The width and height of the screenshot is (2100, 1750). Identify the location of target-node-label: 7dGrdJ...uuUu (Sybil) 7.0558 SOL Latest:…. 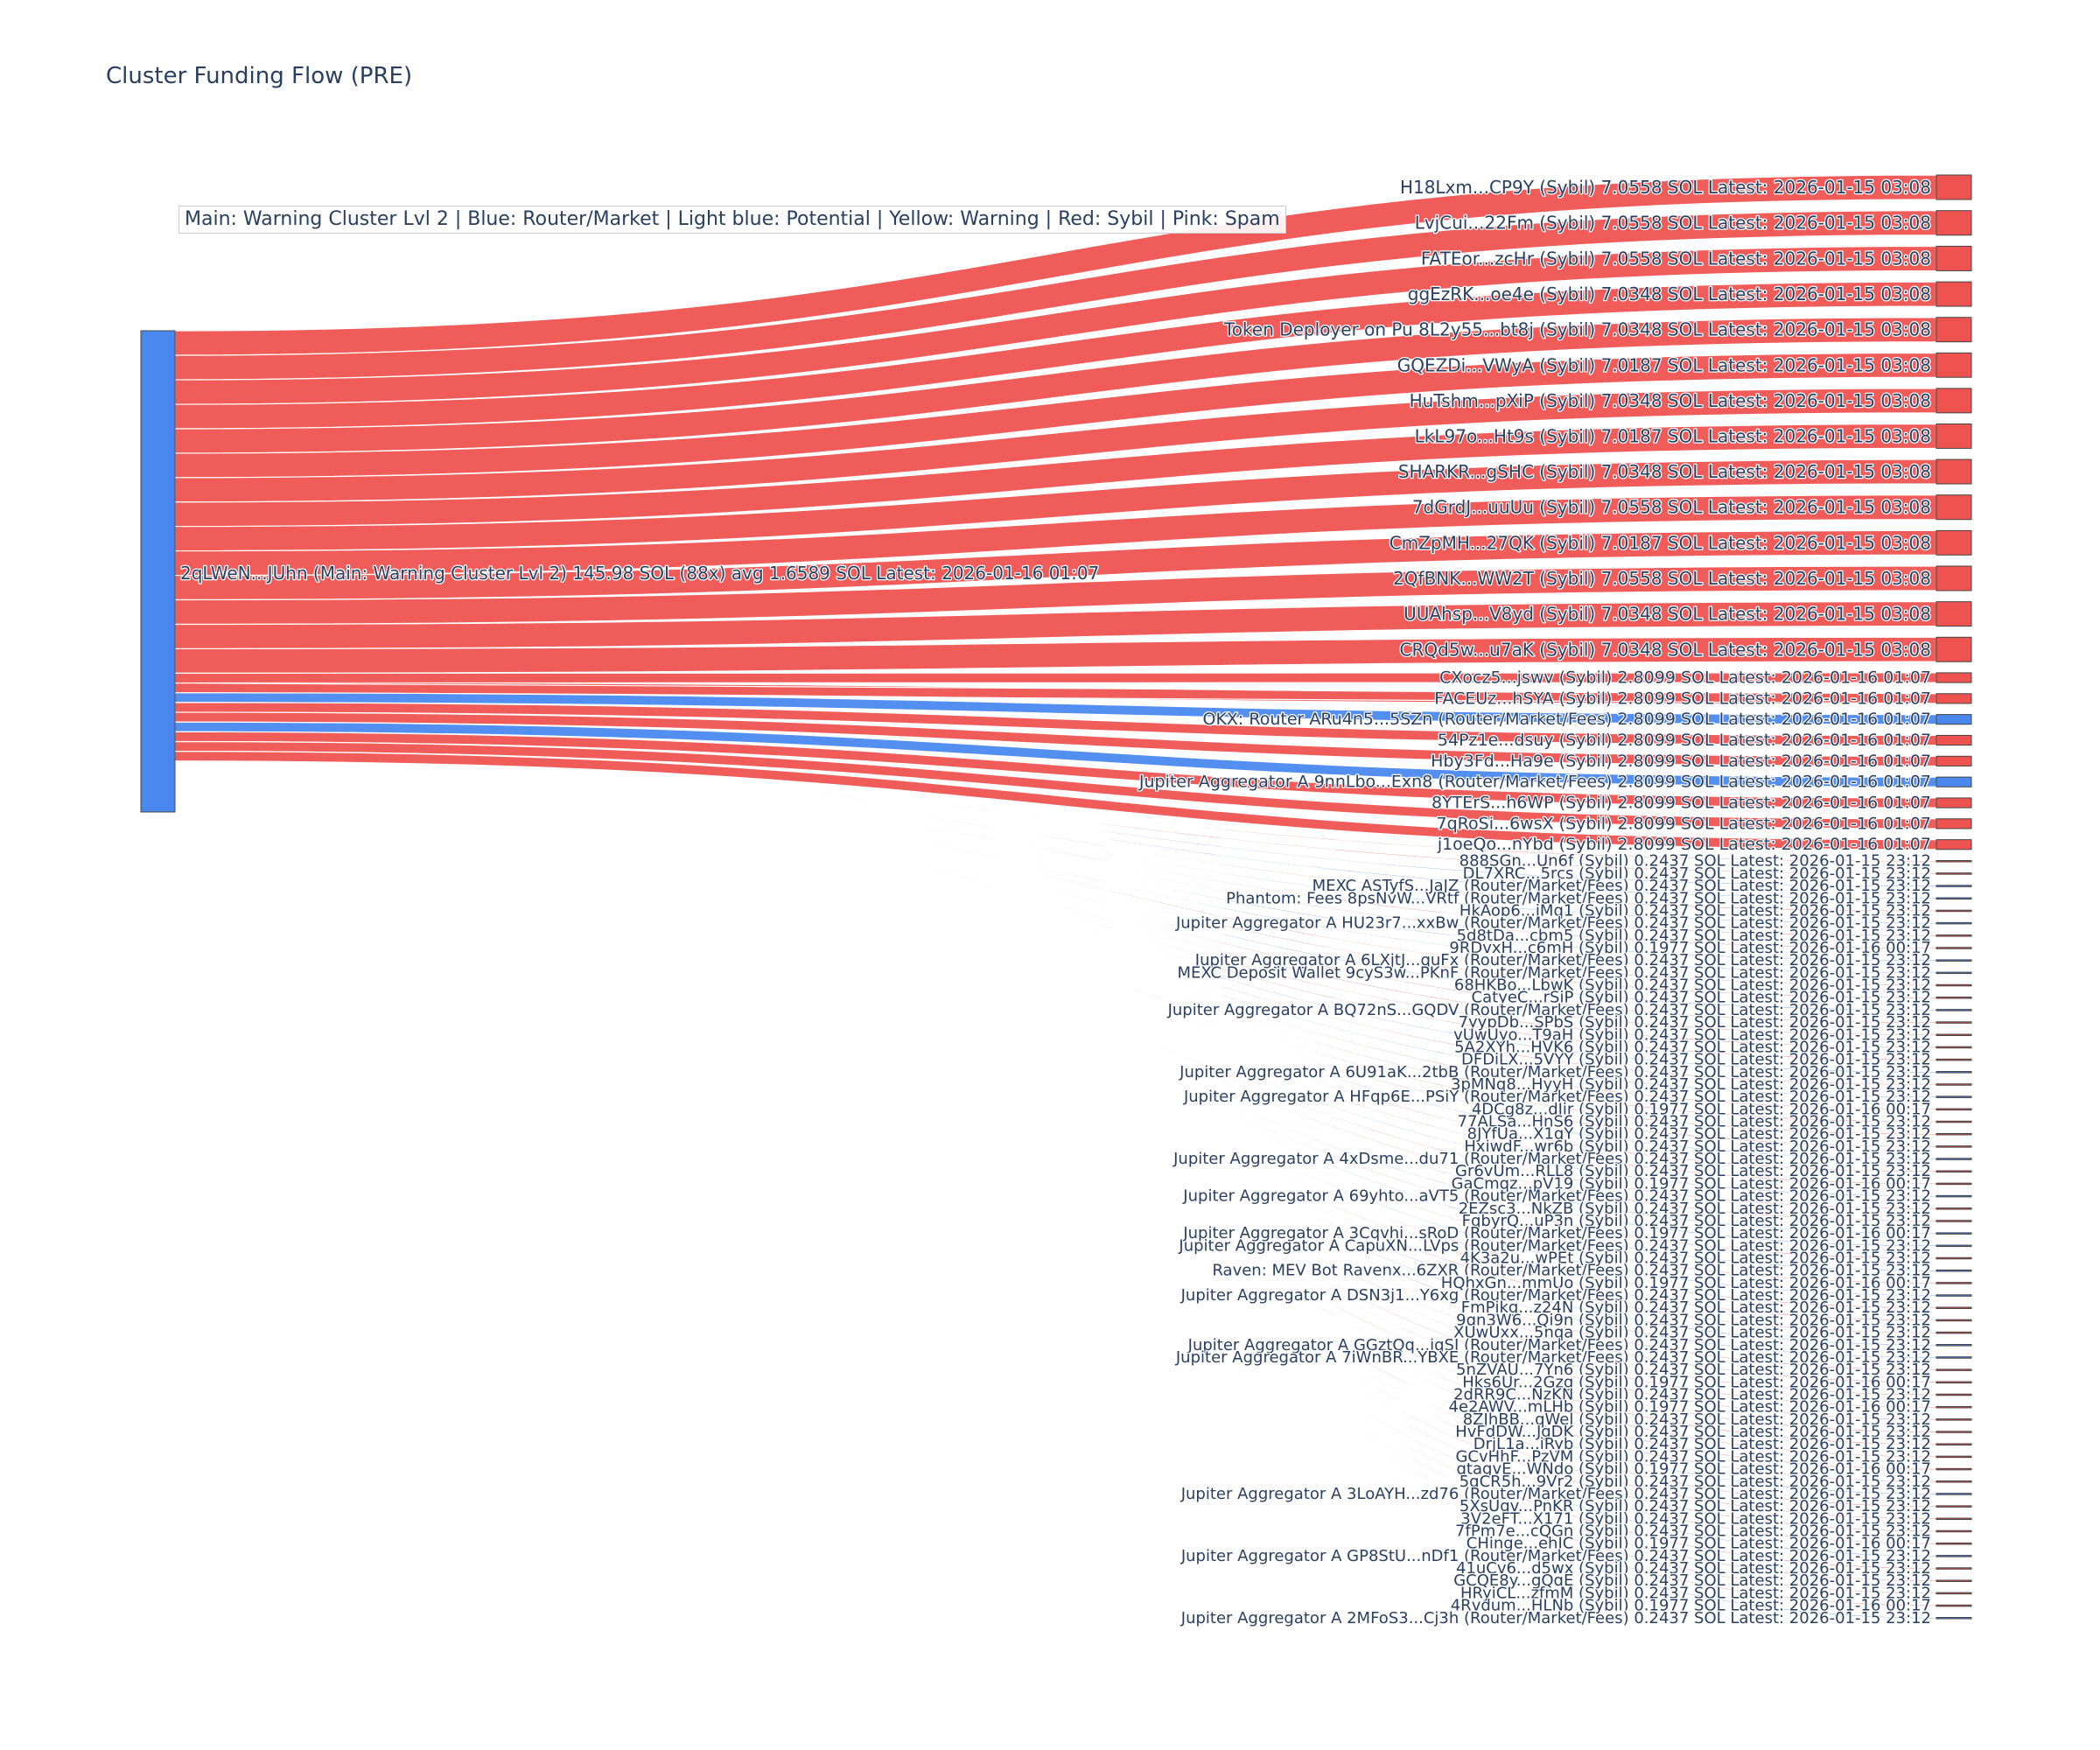
(1671, 507).